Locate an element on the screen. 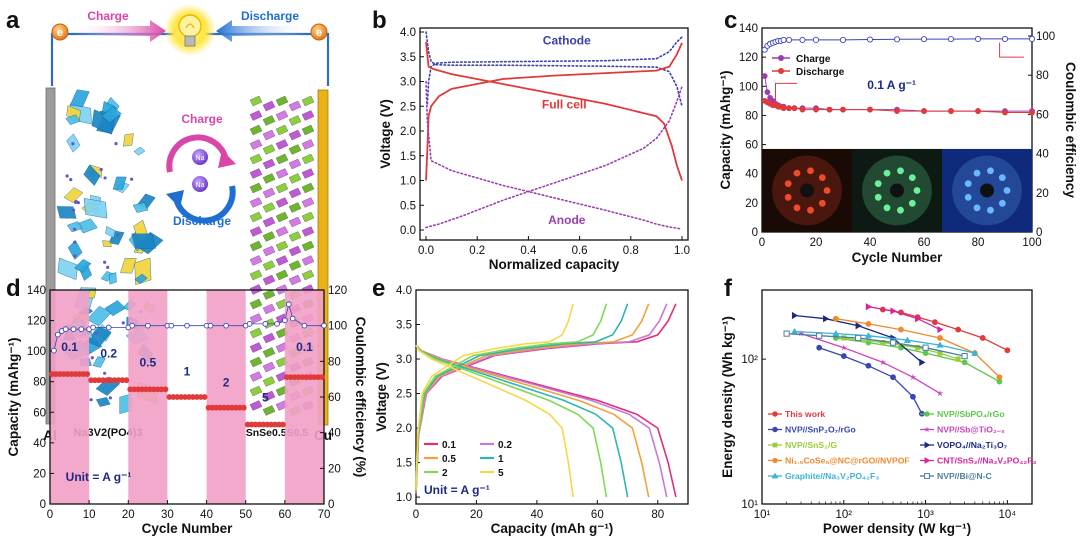 This screenshot has height=546, width=1080. x-tick-label: 0.0 is located at coordinates (426, 251).